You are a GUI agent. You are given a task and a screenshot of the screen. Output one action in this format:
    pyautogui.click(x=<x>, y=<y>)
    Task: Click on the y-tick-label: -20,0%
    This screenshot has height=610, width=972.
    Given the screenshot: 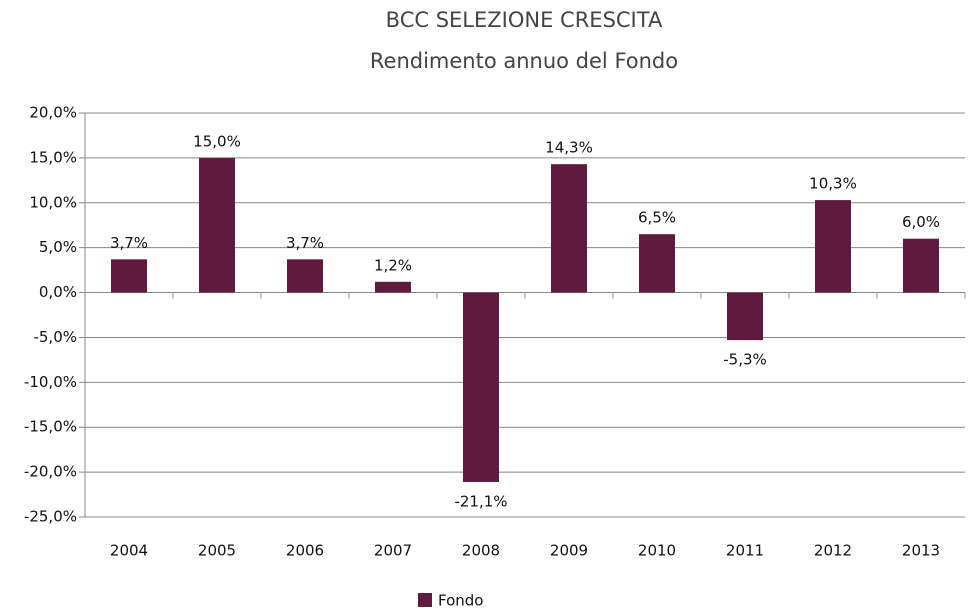 What is the action you would take?
    pyautogui.click(x=50, y=472)
    